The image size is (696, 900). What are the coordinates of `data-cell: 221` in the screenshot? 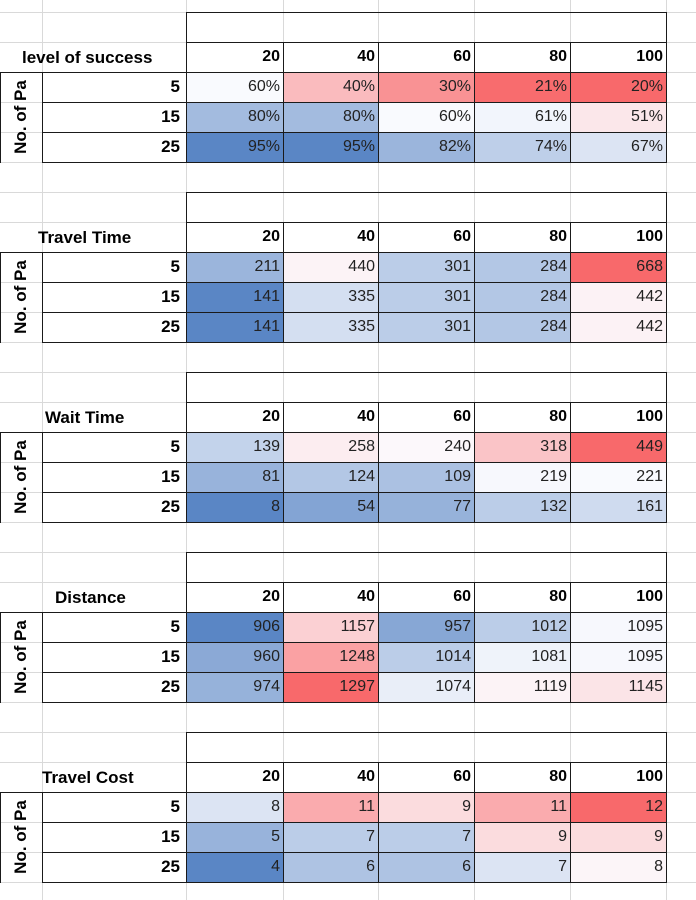 It's located at (618, 477).